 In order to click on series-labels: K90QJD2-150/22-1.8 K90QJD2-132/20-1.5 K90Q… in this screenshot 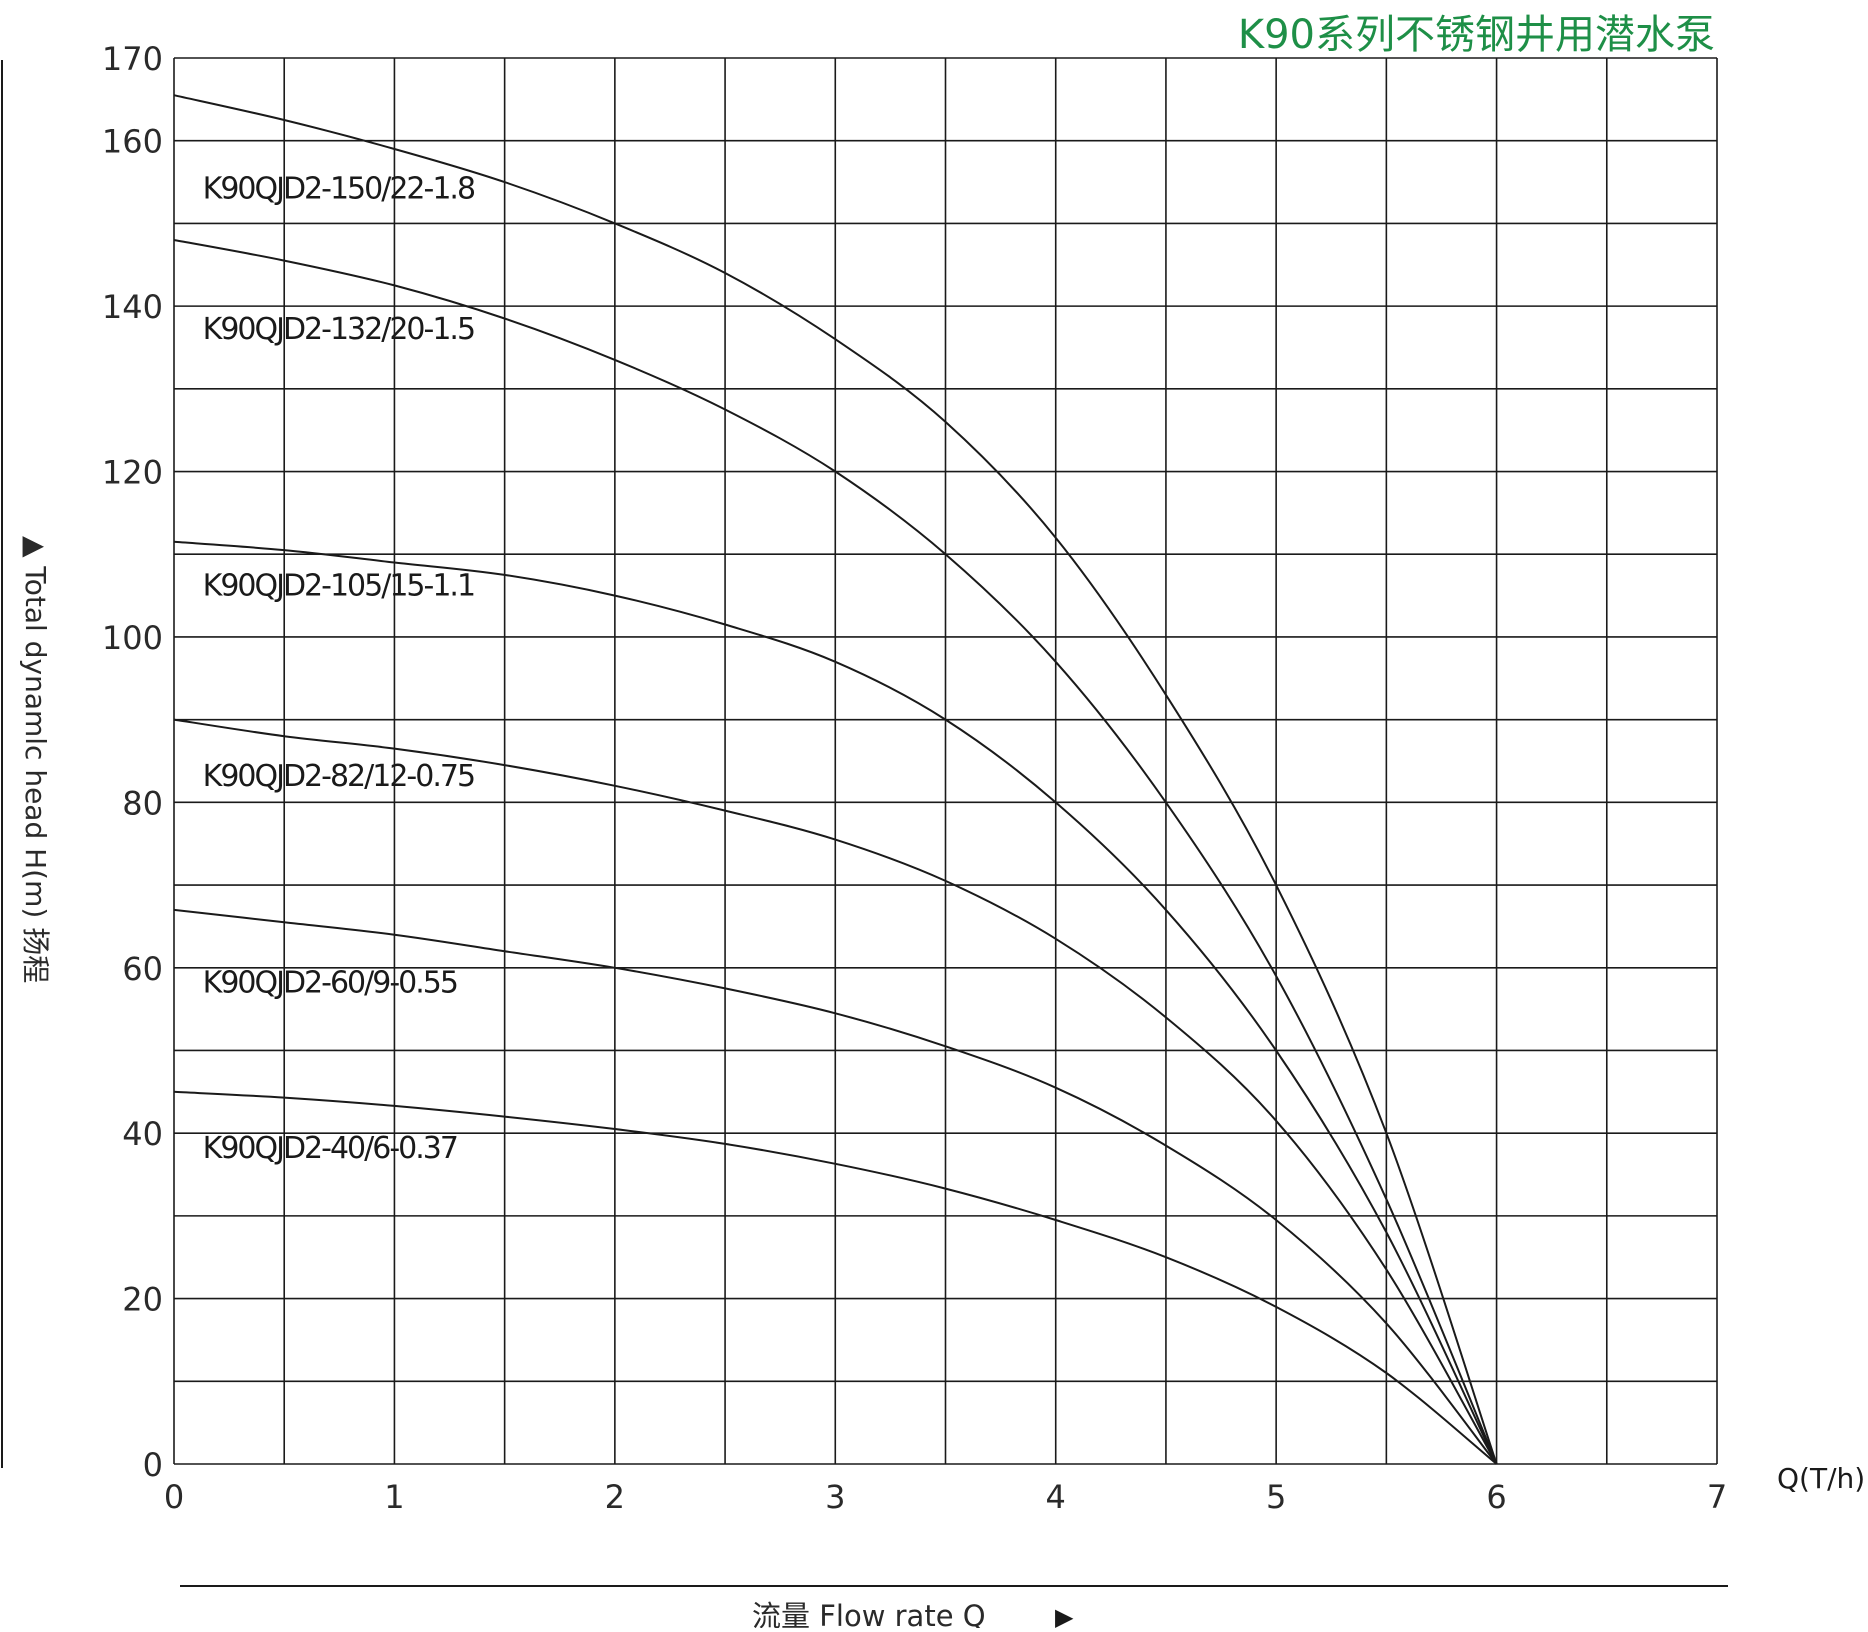, I will do `click(340, 669)`.